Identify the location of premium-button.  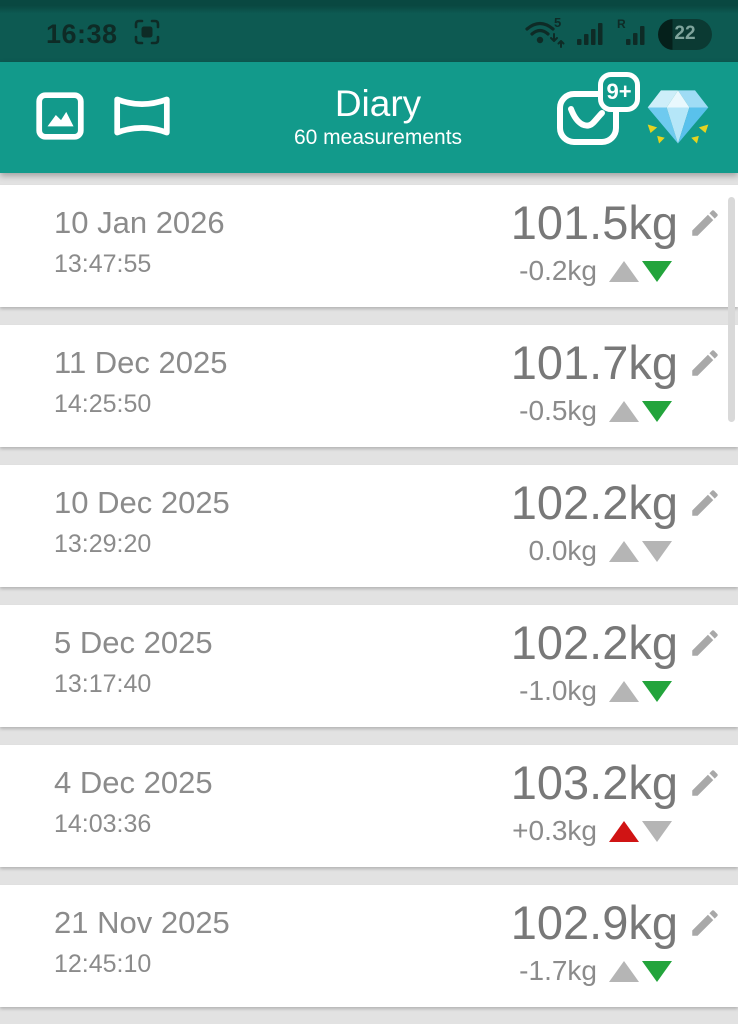
(678, 117).